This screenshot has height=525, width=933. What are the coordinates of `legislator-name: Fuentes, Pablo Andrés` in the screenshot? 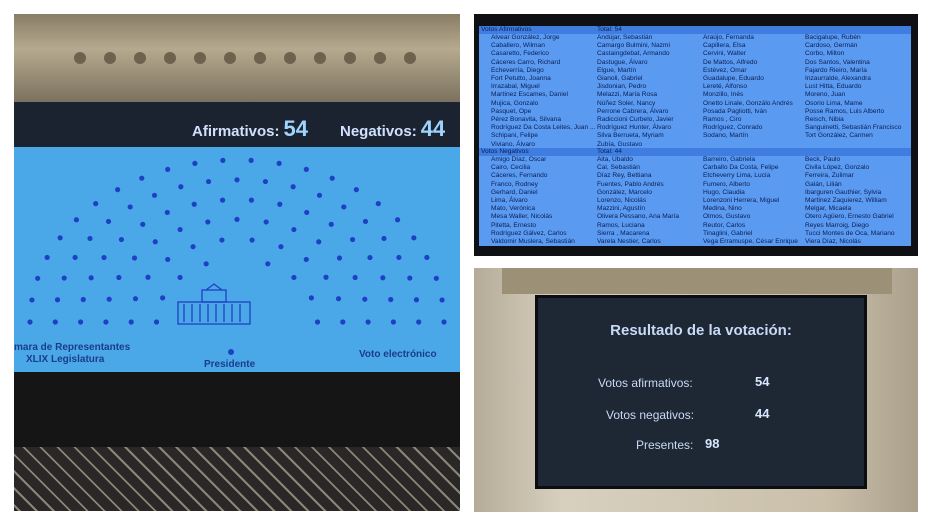 It's located at (630, 184).